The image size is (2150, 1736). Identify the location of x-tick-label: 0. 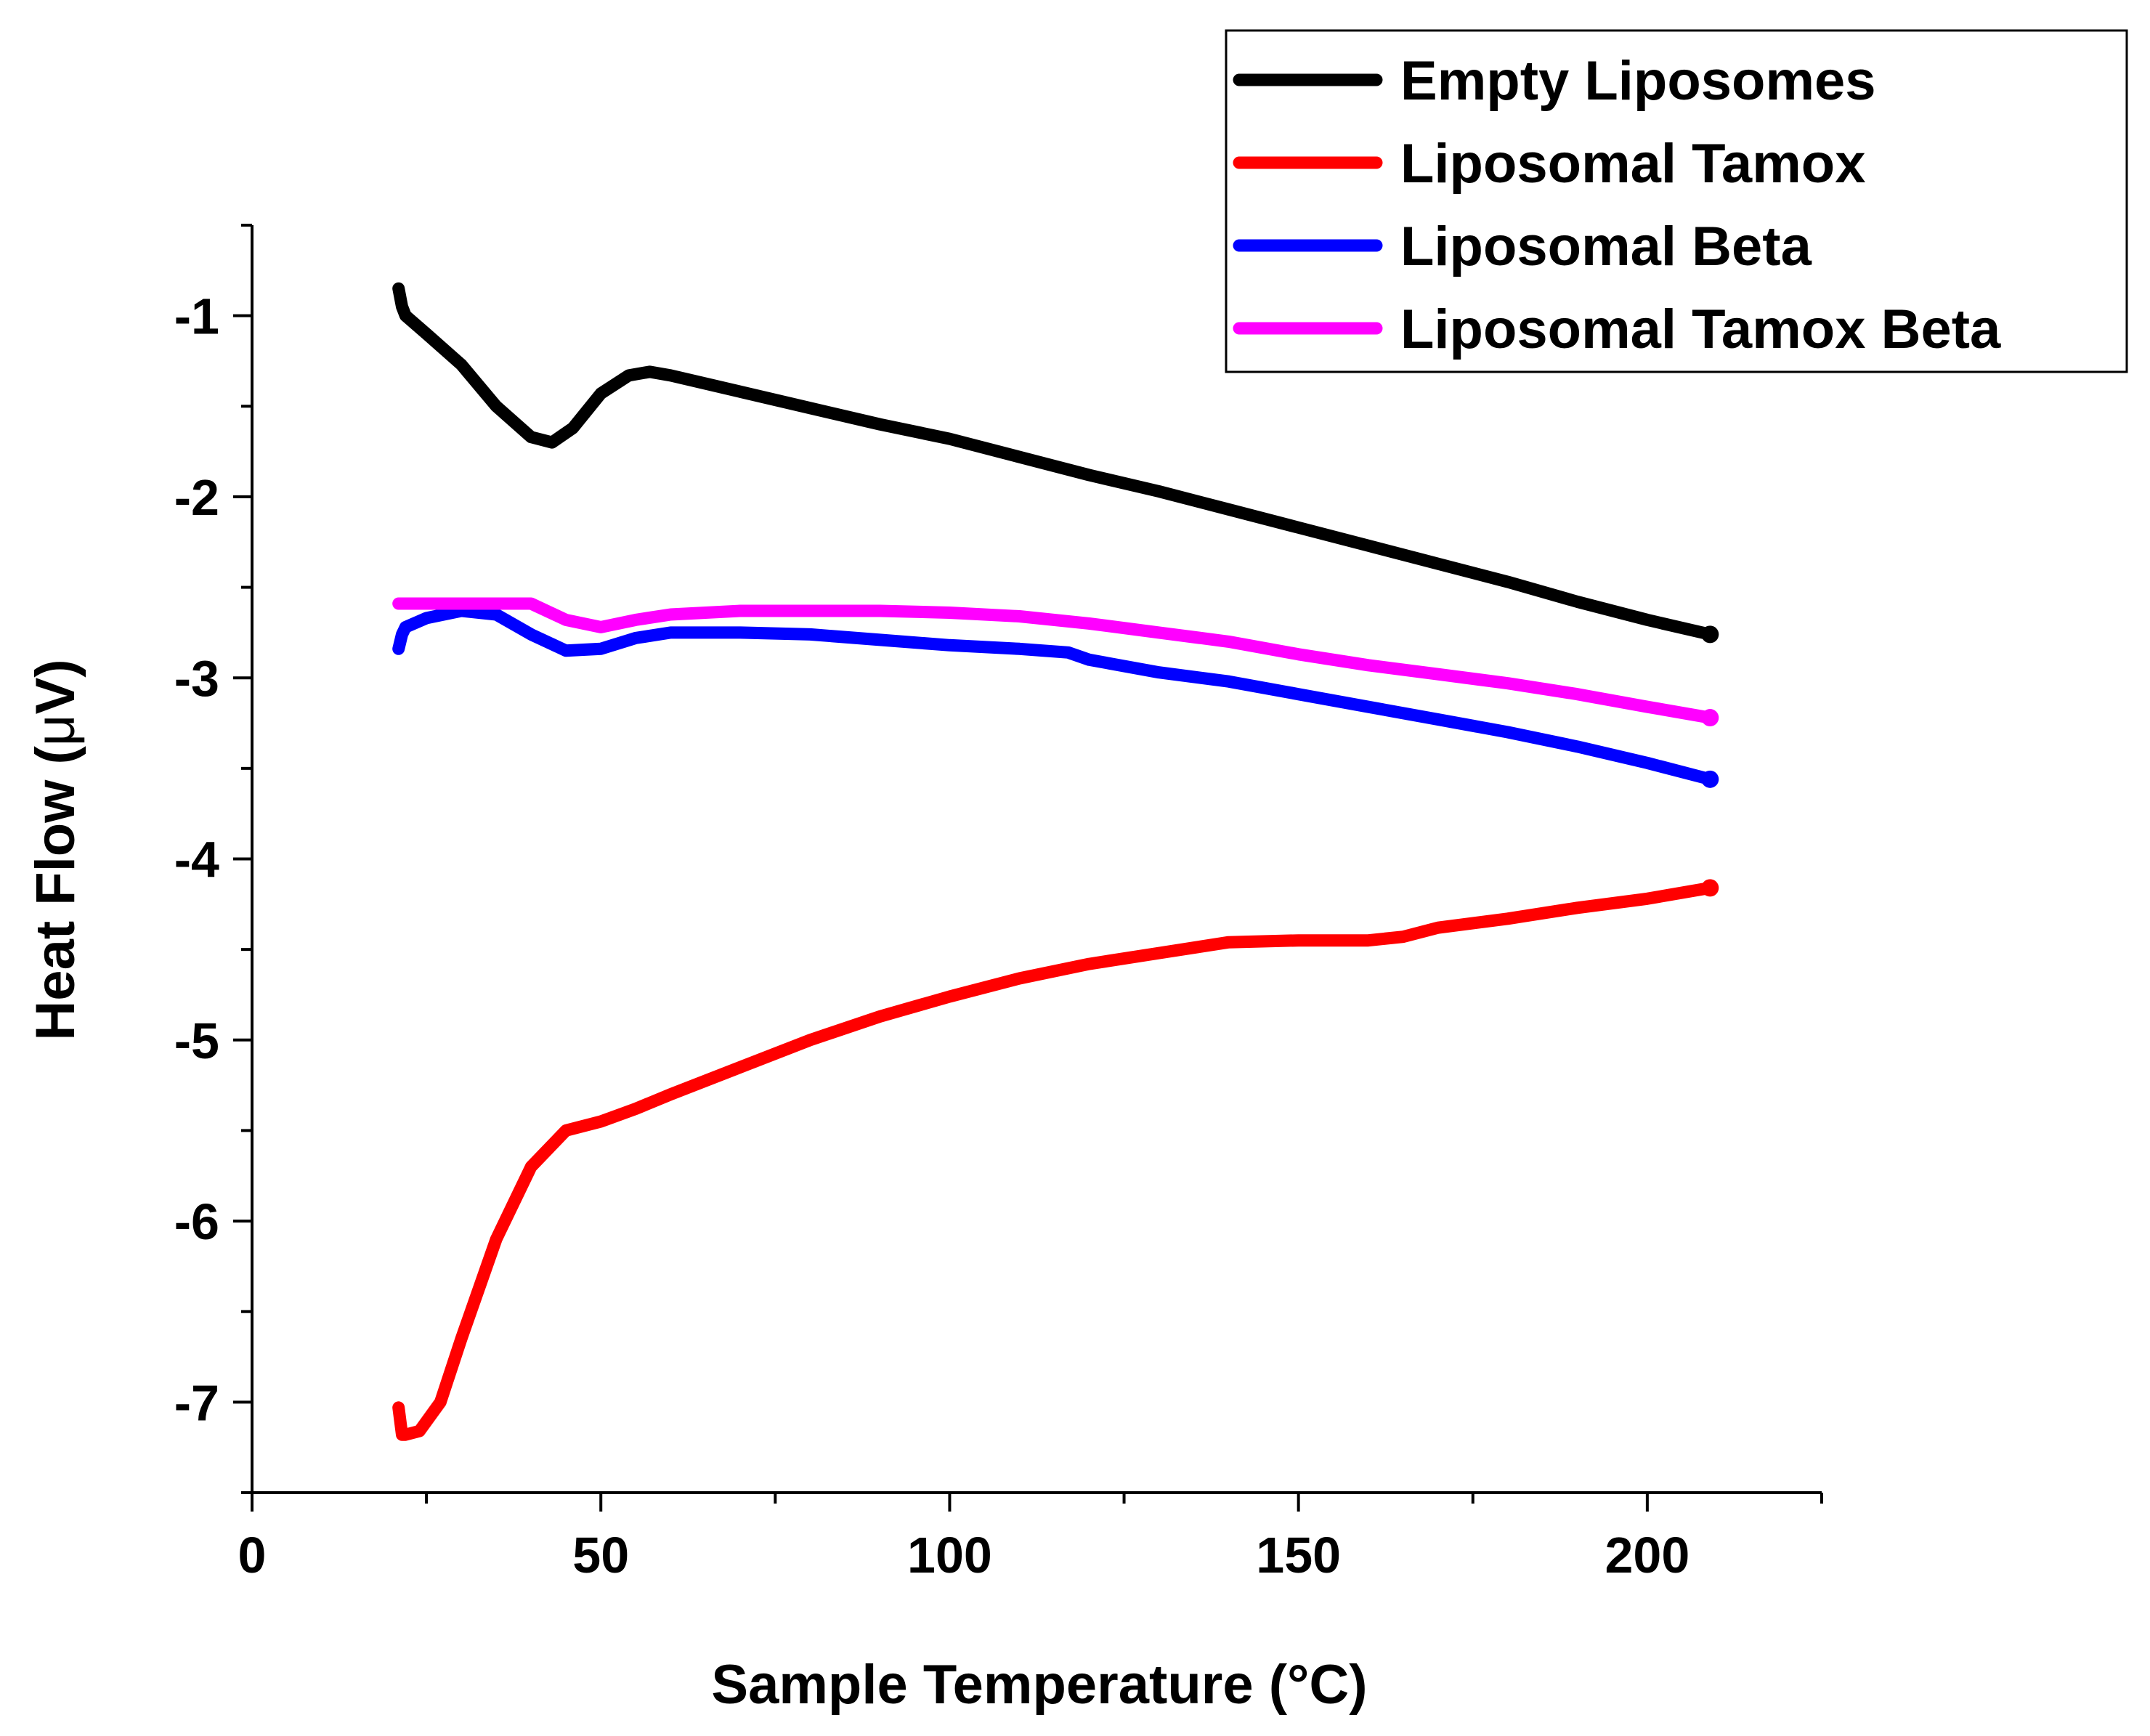
(252, 1555).